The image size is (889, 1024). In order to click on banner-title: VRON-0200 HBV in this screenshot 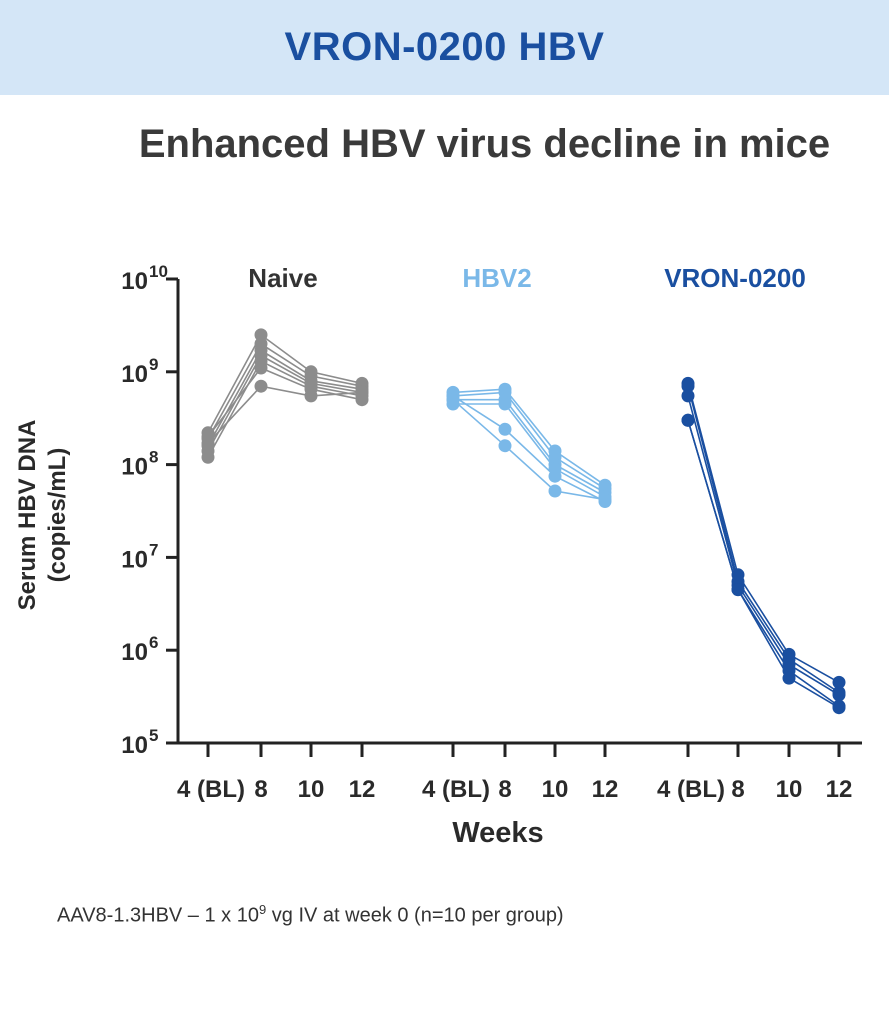, I will do `click(444, 47)`.